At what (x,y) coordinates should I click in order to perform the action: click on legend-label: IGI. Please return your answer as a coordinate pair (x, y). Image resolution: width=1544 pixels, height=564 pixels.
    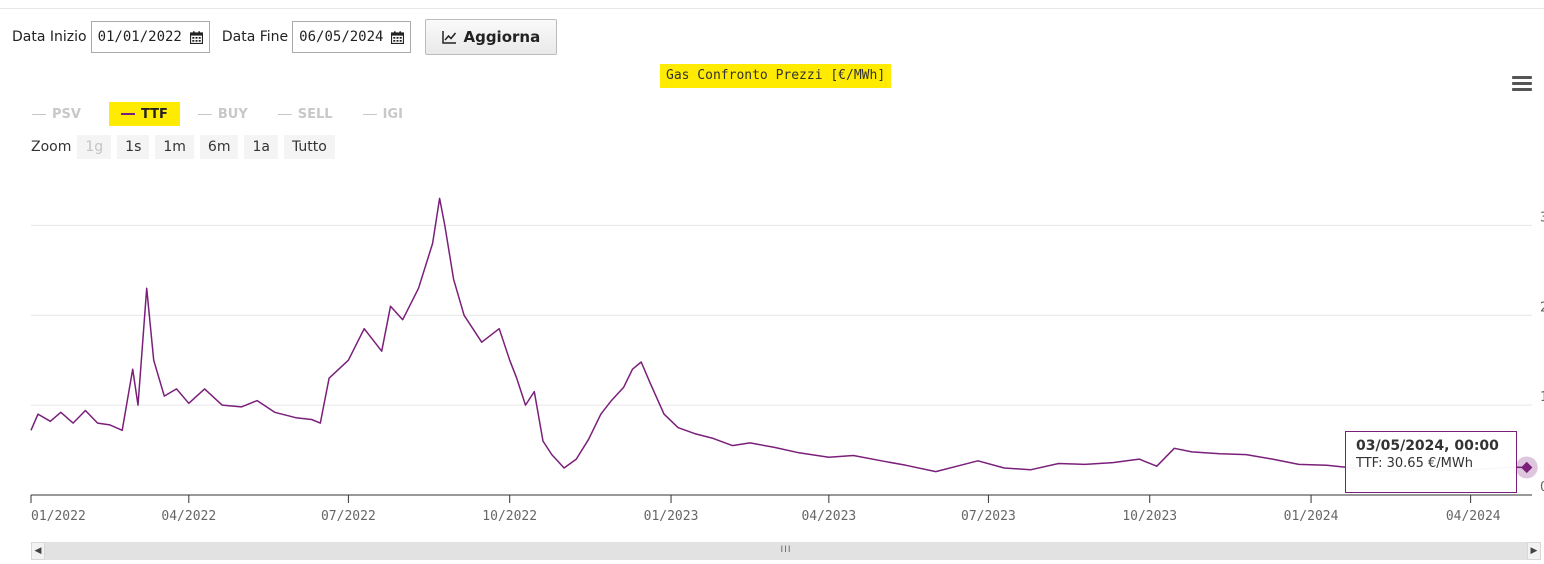
    Looking at the image, I should click on (392, 114).